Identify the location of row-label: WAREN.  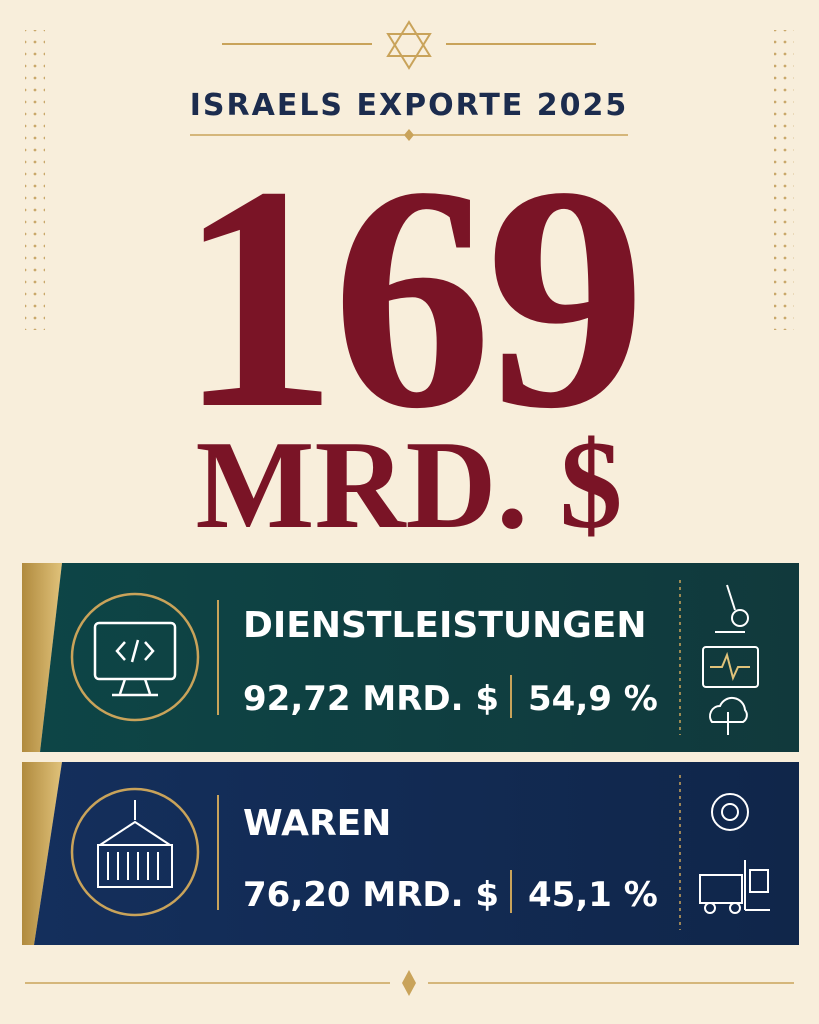
(317, 823).